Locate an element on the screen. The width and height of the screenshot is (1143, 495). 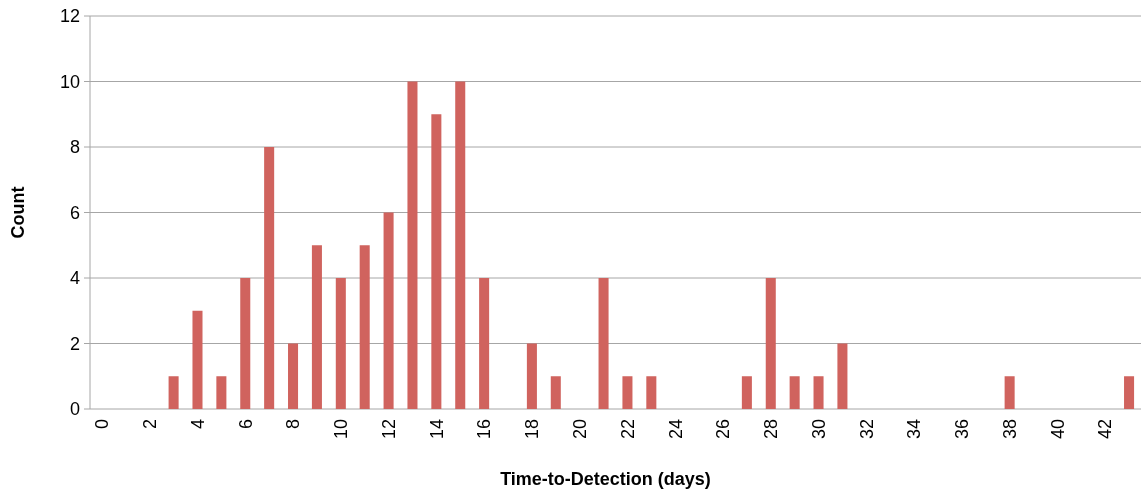
x-tick-label: 20 is located at coordinates (579, 429).